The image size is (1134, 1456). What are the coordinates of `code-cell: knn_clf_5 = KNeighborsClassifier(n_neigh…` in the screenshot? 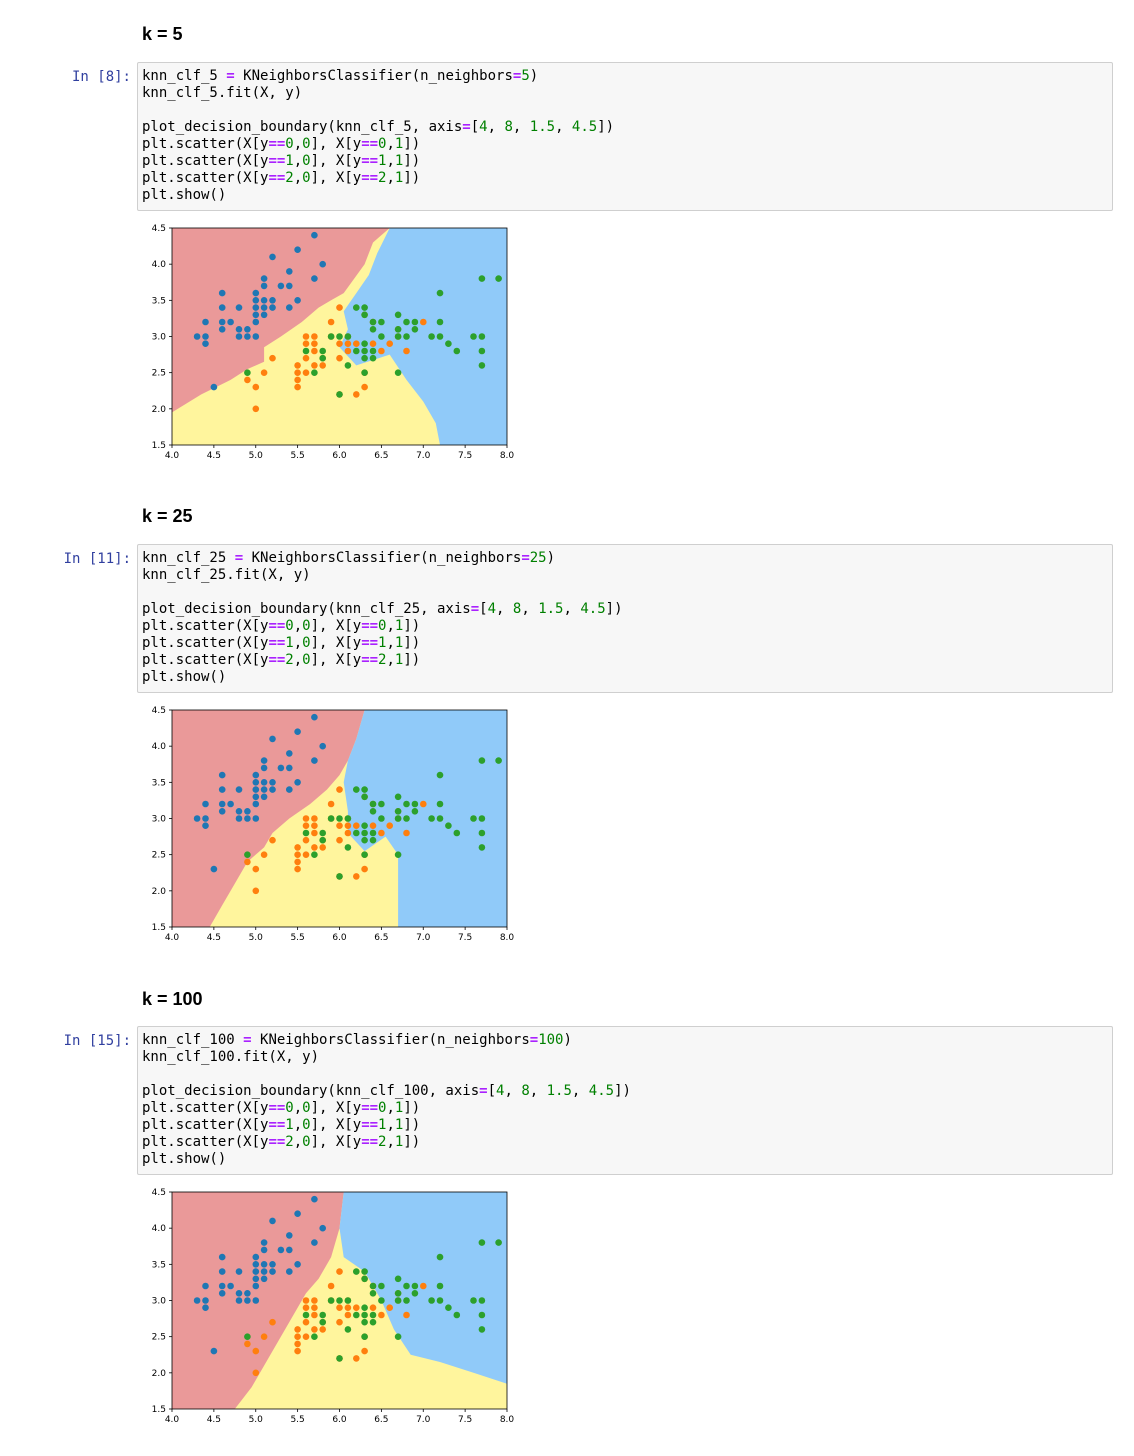 It's located at (625, 136).